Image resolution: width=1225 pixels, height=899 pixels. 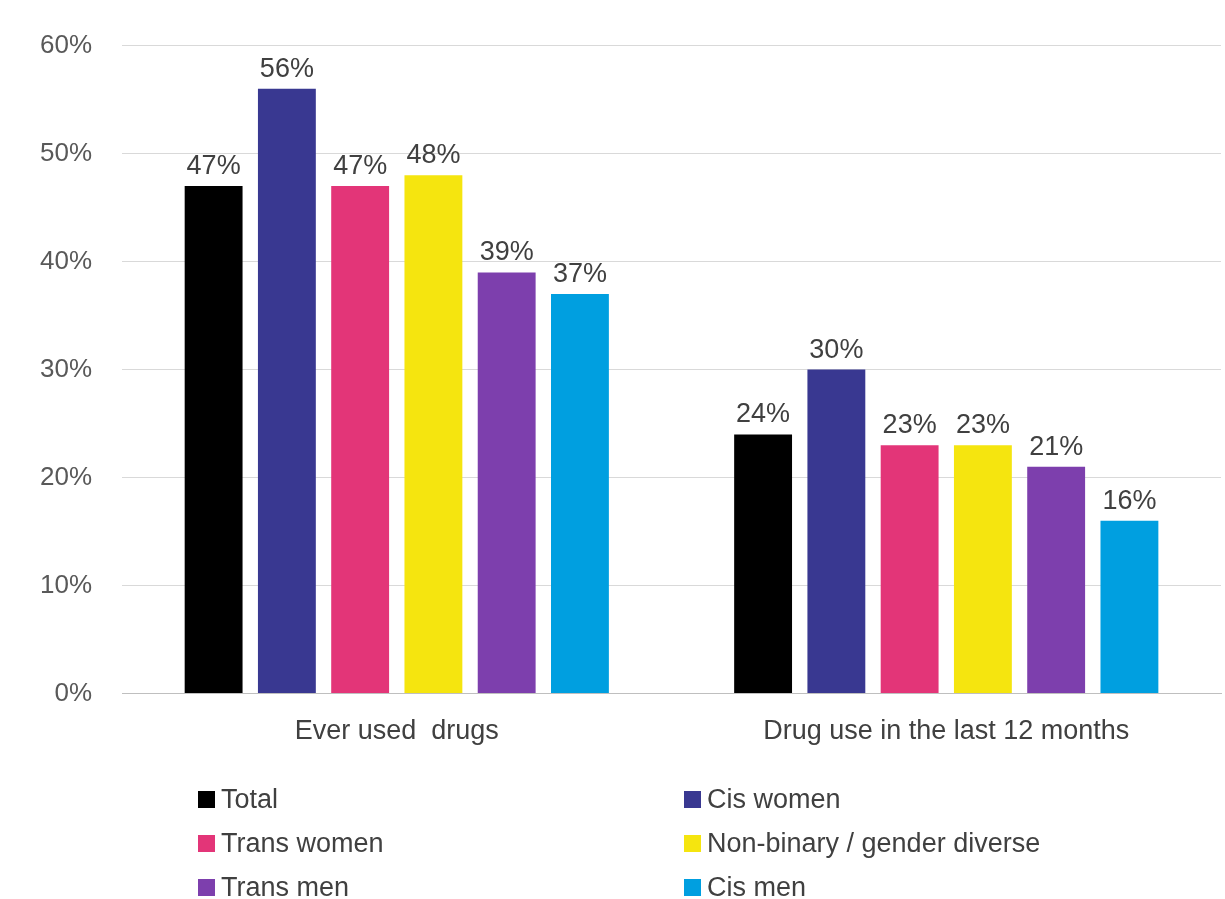 I want to click on data-label: 48%, so click(x=433, y=154).